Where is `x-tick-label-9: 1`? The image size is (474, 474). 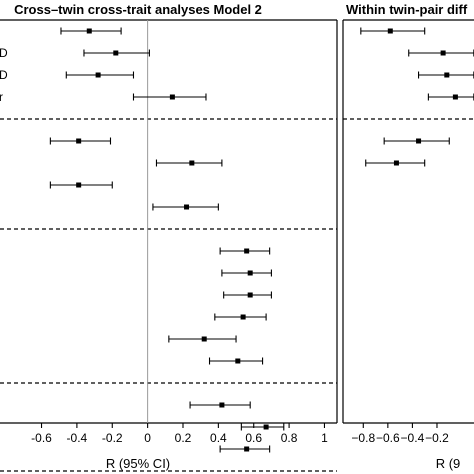 x-tick-label-9: 1 is located at coordinates (324, 438).